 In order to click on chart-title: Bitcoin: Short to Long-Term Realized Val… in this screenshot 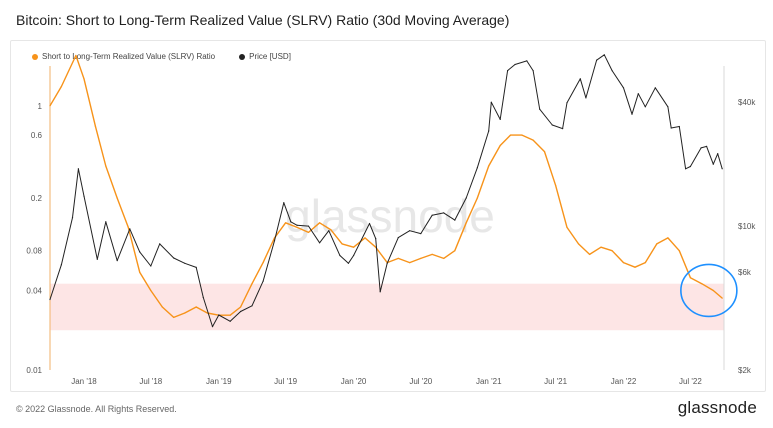, I will do `click(263, 20)`.